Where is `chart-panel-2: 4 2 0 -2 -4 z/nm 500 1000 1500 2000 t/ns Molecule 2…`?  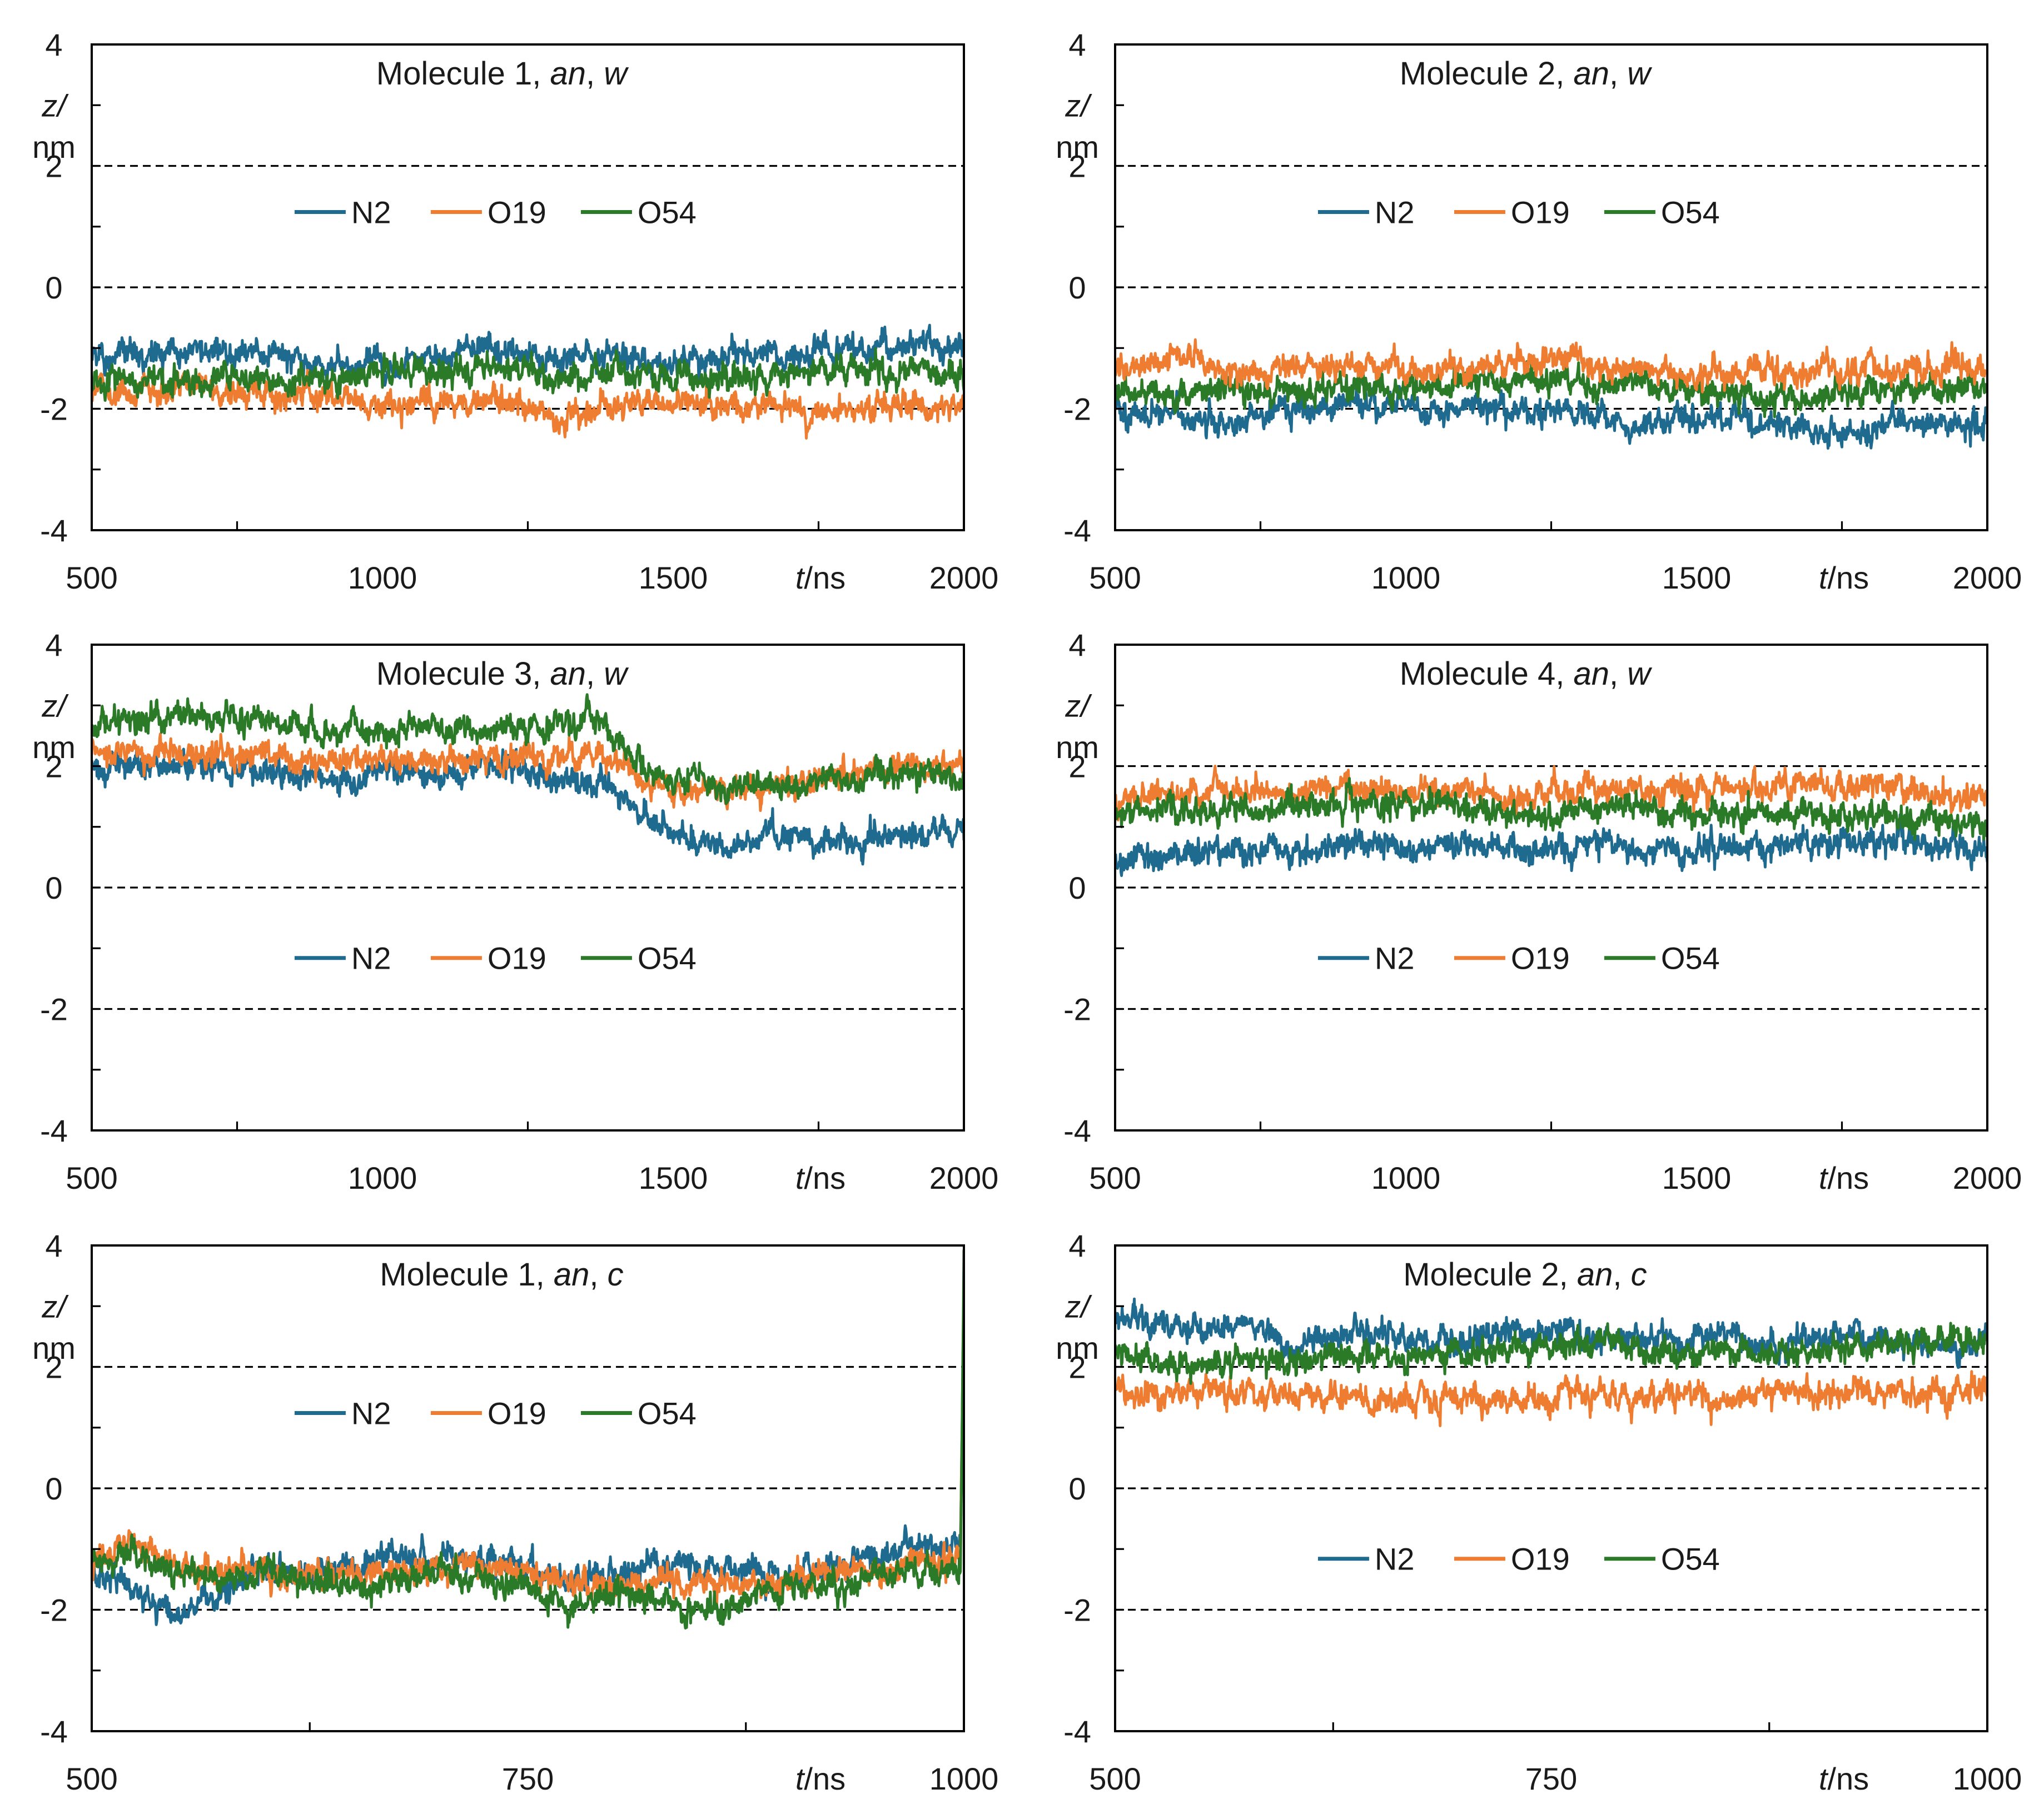
chart-panel-2: 4 2 0 -2 -4 z/nm 500 1000 1500 2000 t/ns Molecule 2… is located at coordinates (1539, 311).